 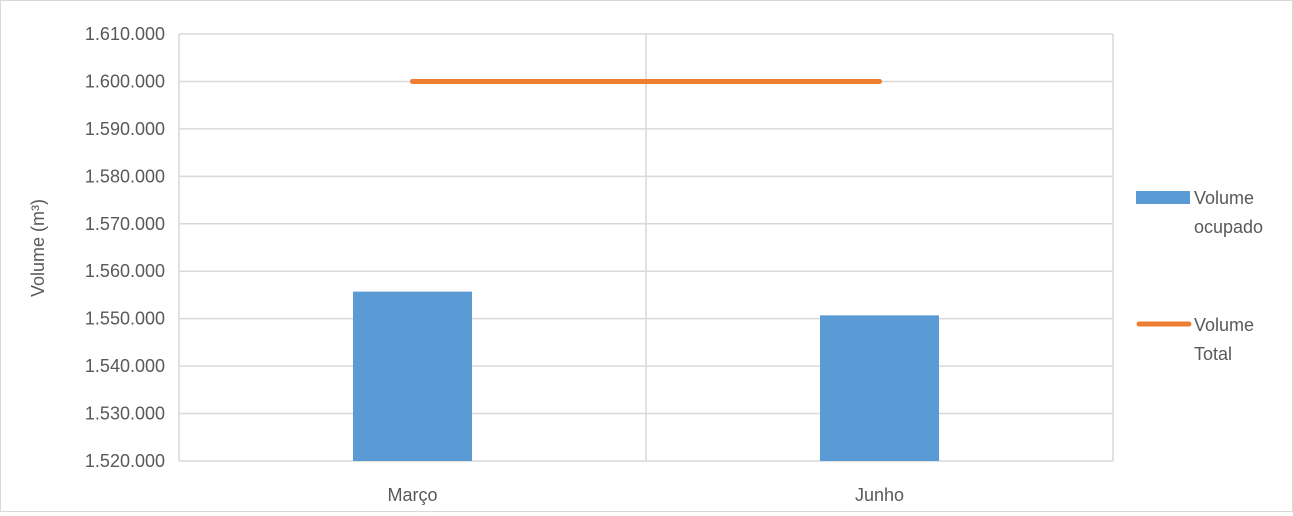 What do you see at coordinates (1199, 276) in the screenshot?
I see `legend: Volume ocupado Volume Total` at bounding box center [1199, 276].